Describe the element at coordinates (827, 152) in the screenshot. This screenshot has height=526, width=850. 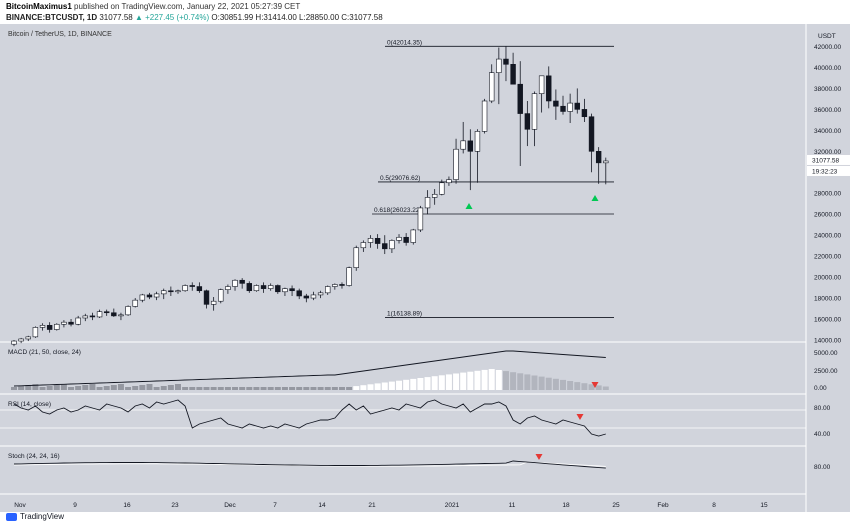
I see `price-tick-label: 32000.00` at that location.